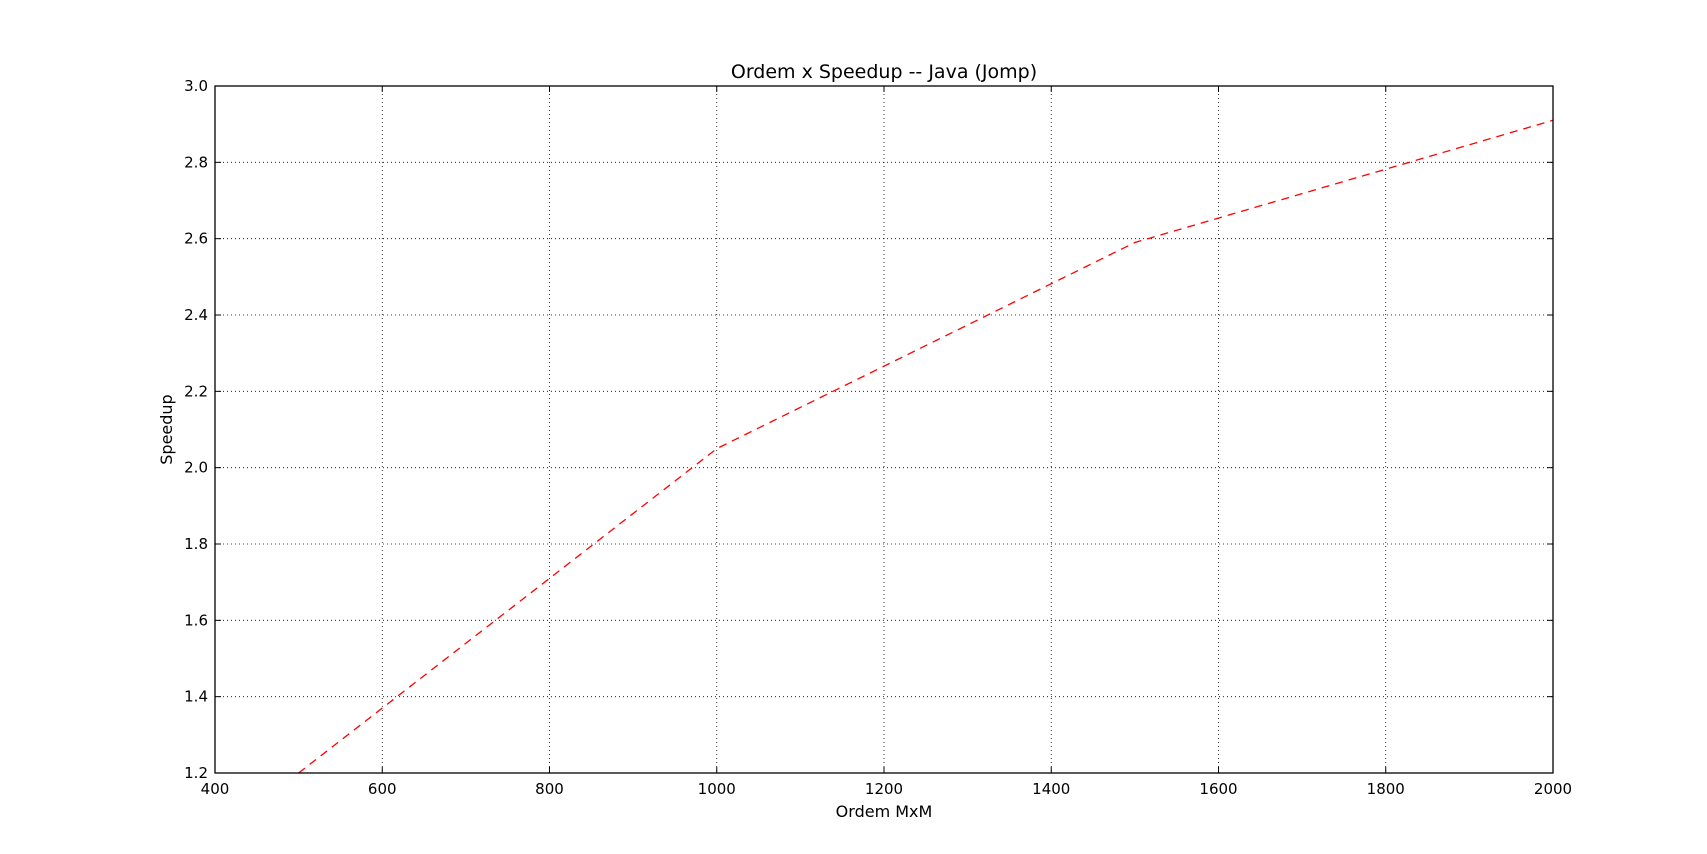 The width and height of the screenshot is (1707, 854). I want to click on x-tick-label: 400, so click(215, 789).